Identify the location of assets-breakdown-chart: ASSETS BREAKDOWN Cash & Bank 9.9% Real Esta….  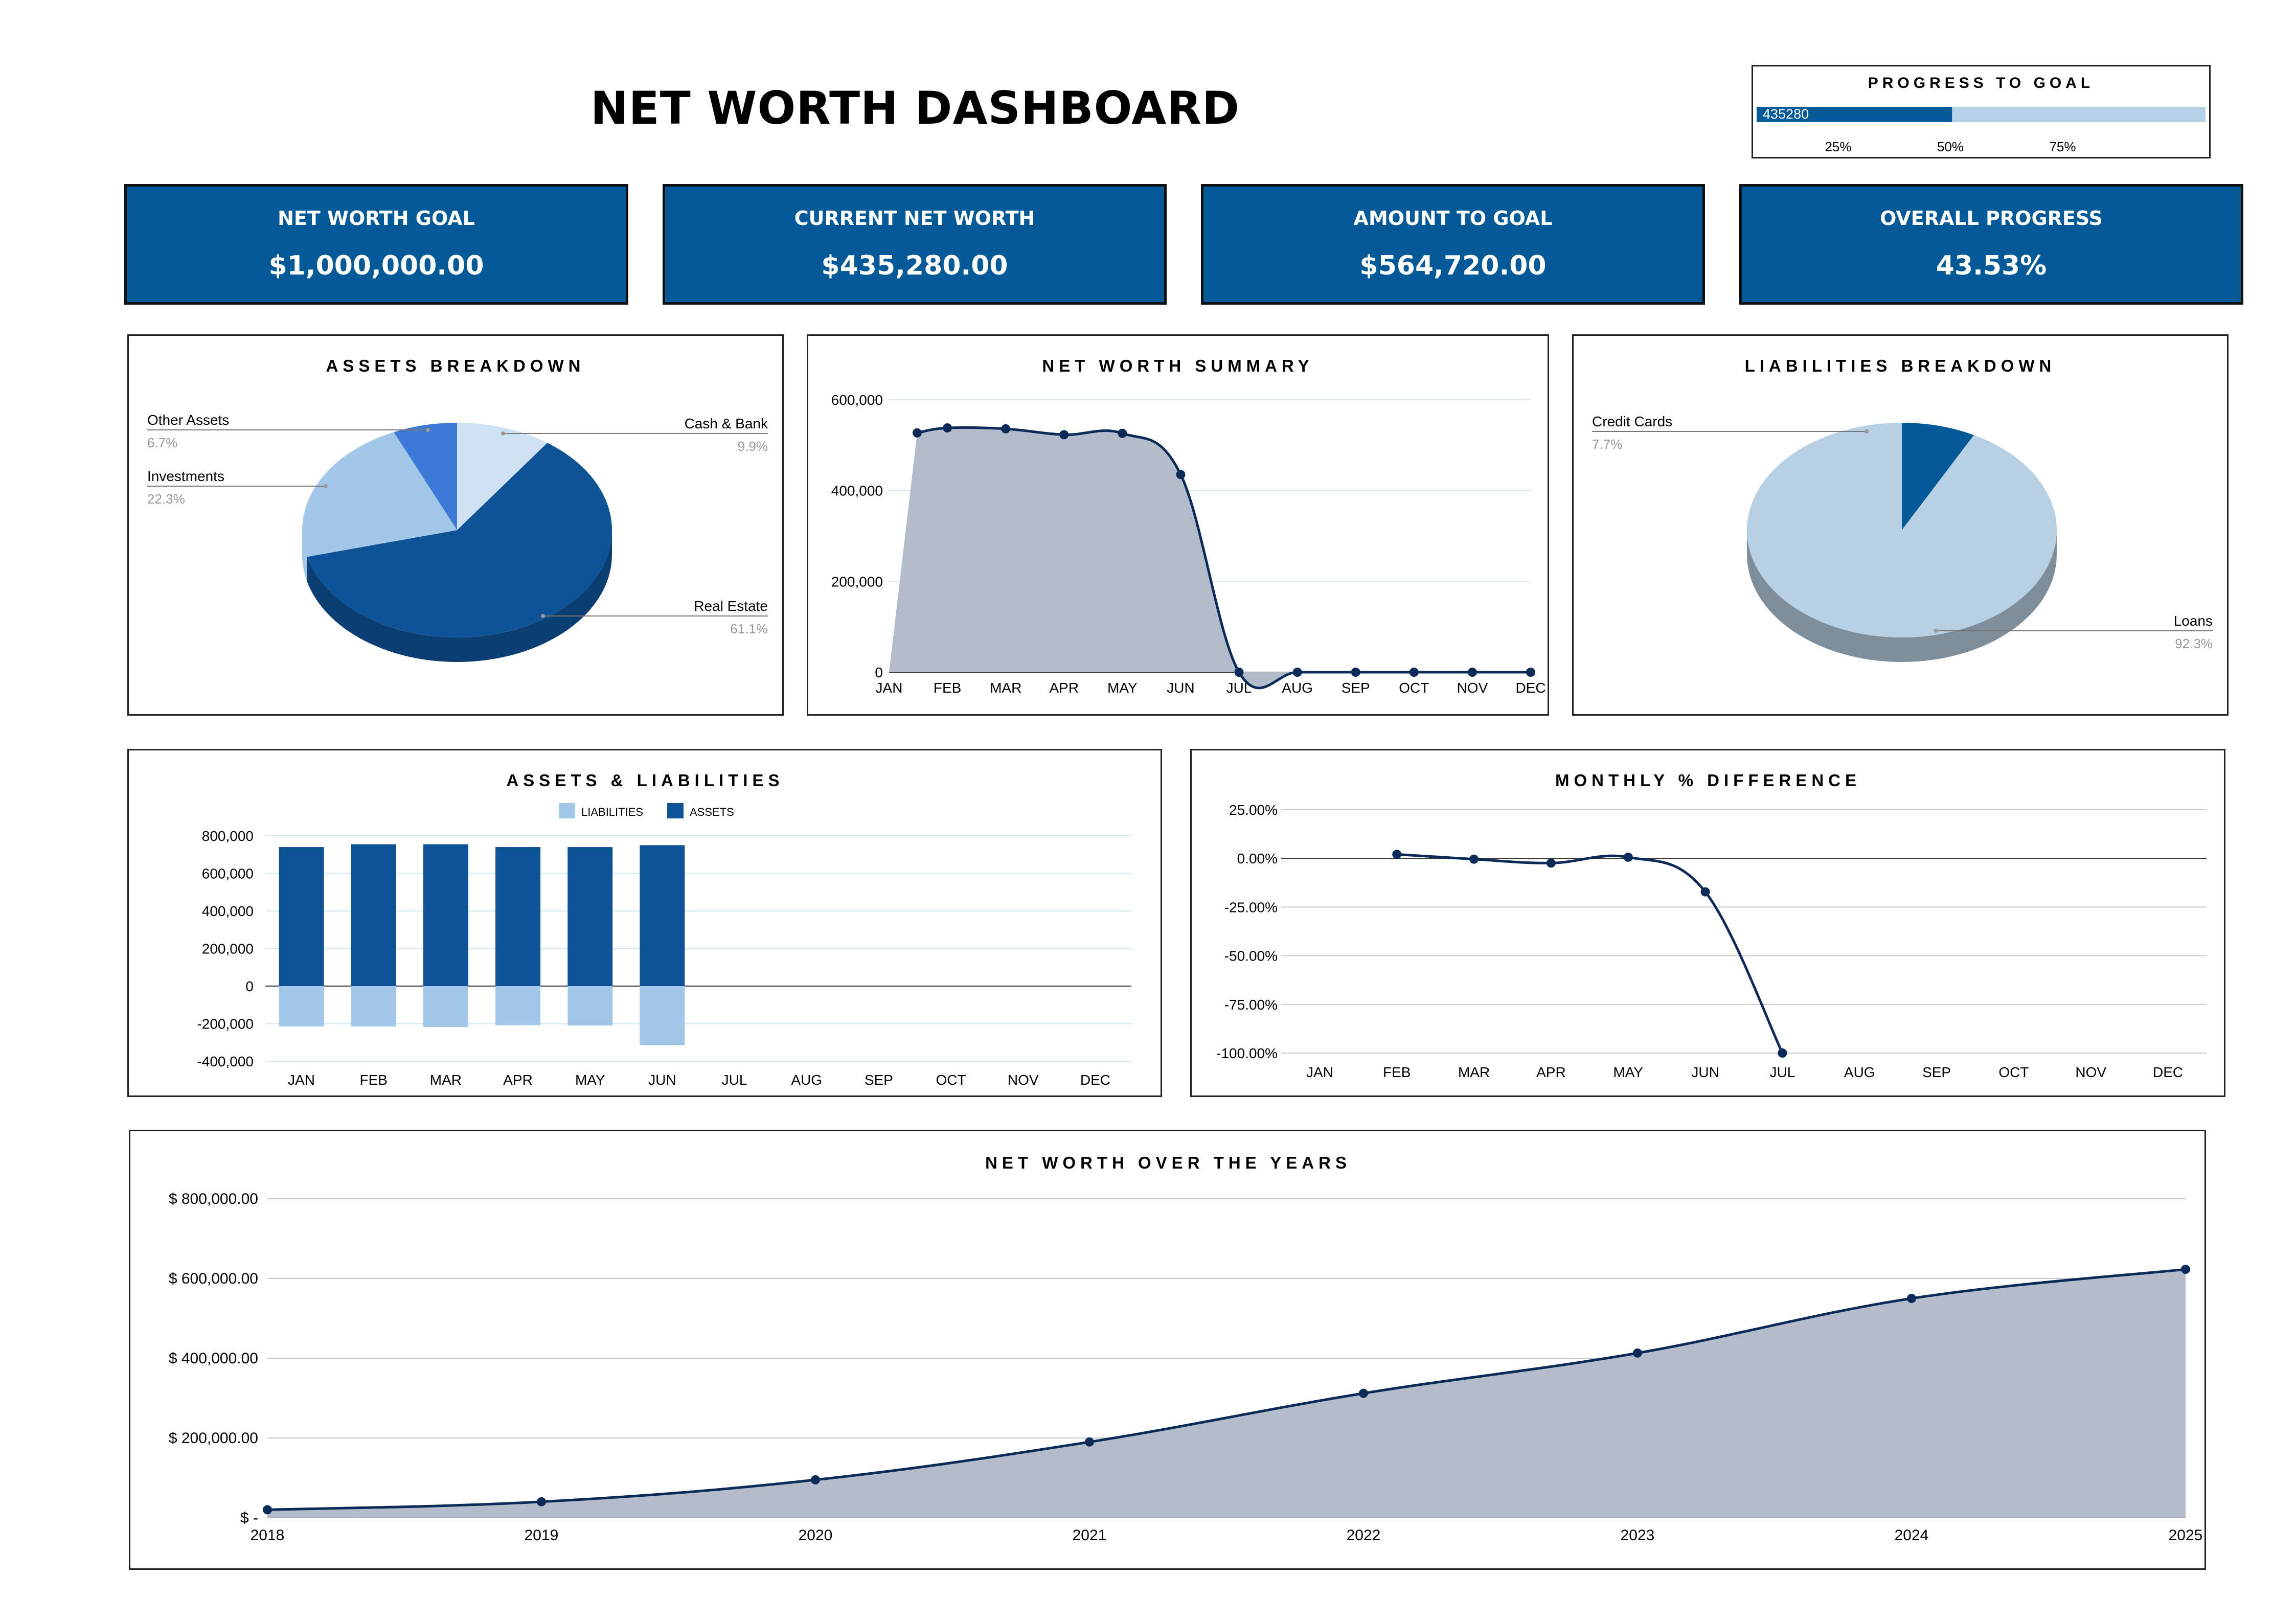
(457, 509).